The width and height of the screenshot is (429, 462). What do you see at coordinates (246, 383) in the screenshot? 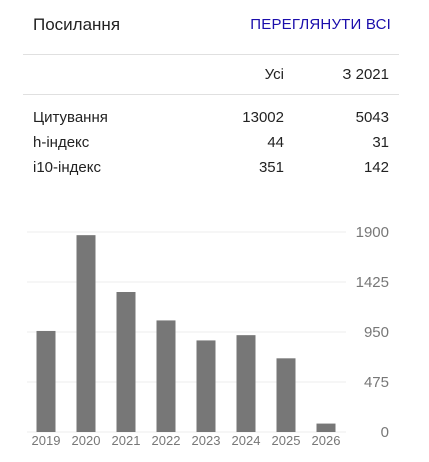
I see `bar-2024` at bounding box center [246, 383].